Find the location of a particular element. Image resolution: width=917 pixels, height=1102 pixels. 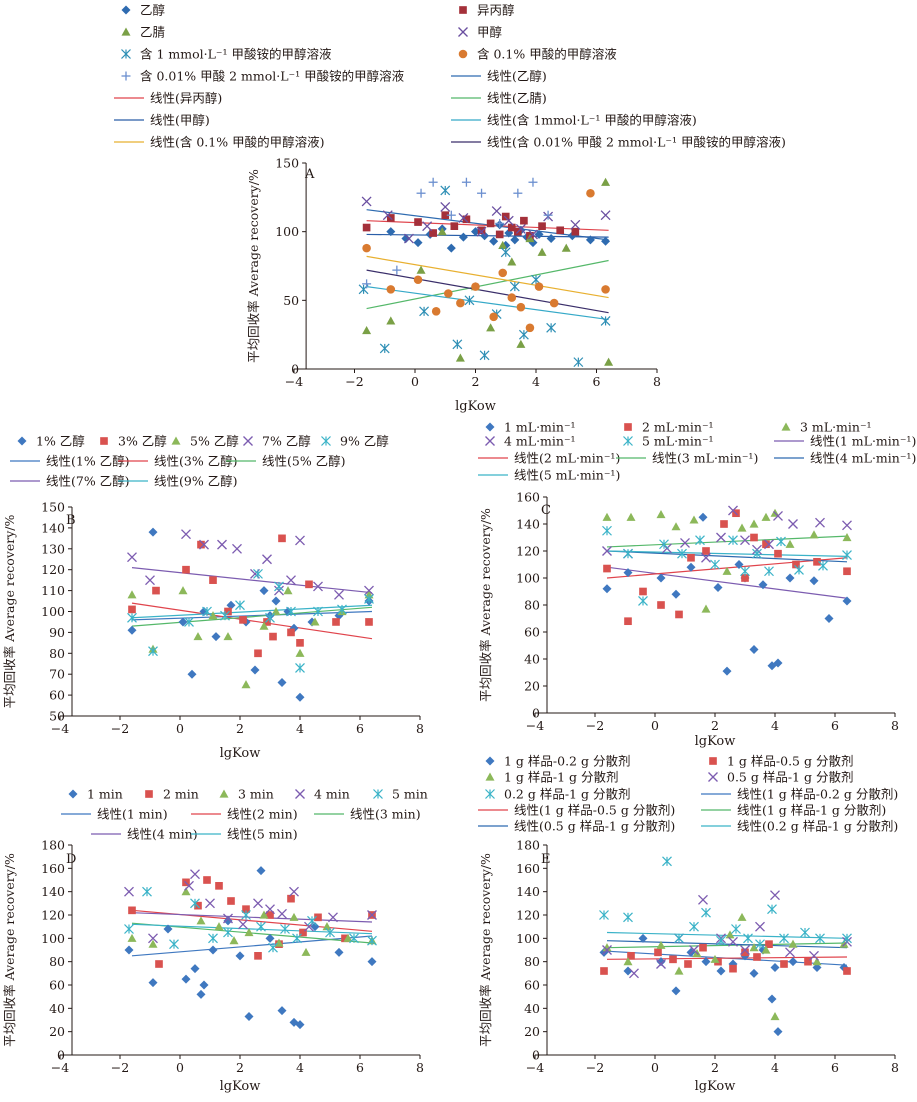

y-tick-label: 50 is located at coordinates (57, 716).